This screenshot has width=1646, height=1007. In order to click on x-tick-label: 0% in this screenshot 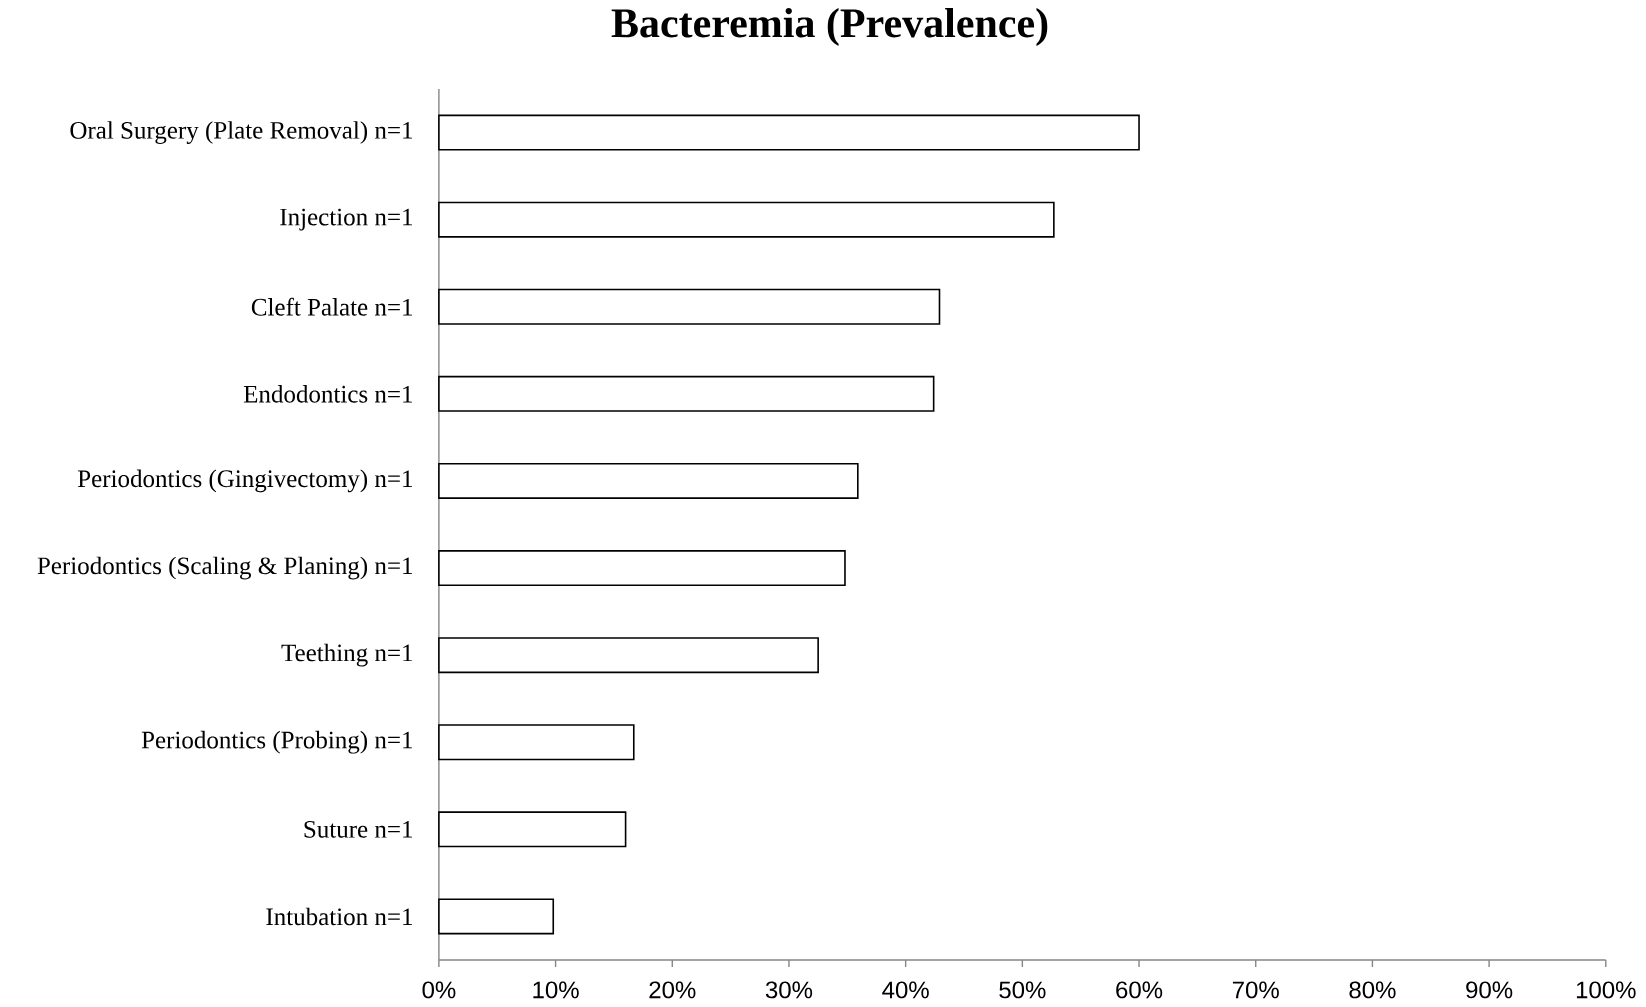, I will do `click(439, 990)`.